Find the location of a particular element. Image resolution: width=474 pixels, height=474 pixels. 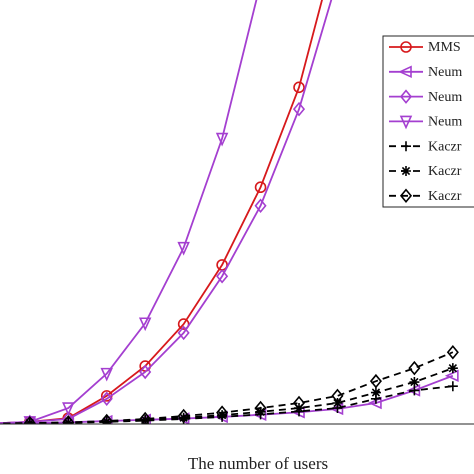

legend: MMS Neum Neum Neum Kaczr Kaczr Kaczr is located at coordinates (428, 121).